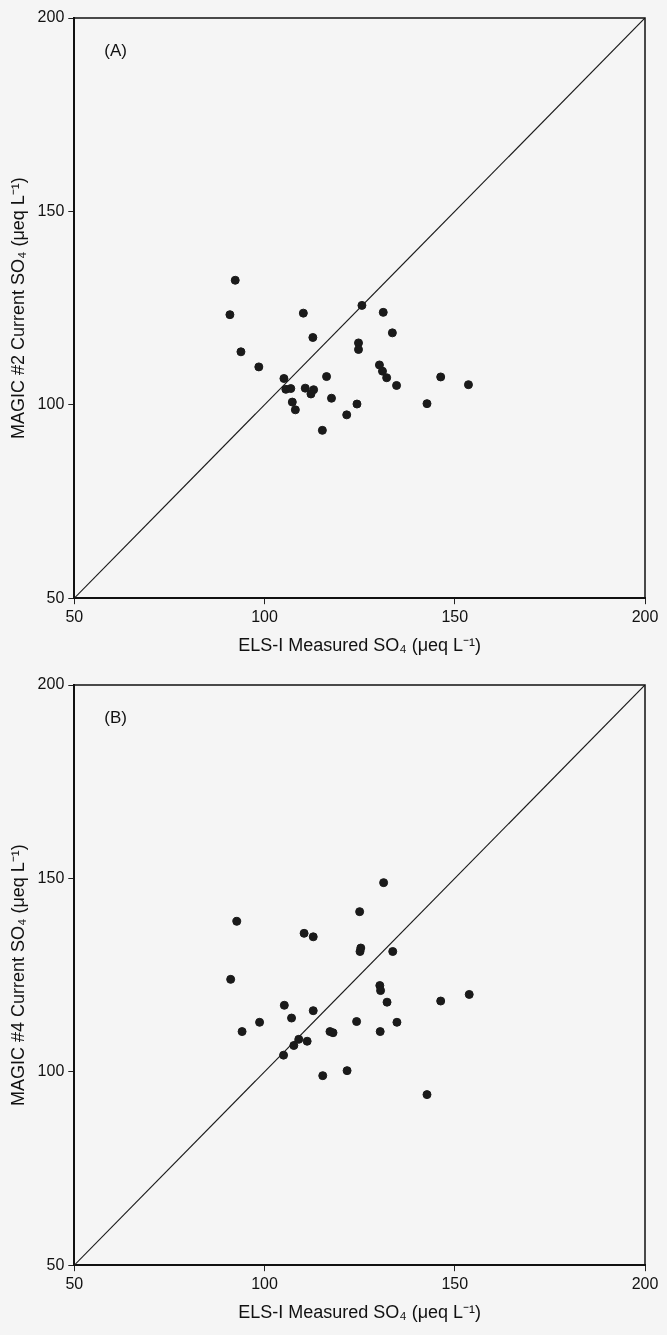 Image resolution: width=667 pixels, height=1335 pixels. I want to click on annotation: (A), so click(115, 51).